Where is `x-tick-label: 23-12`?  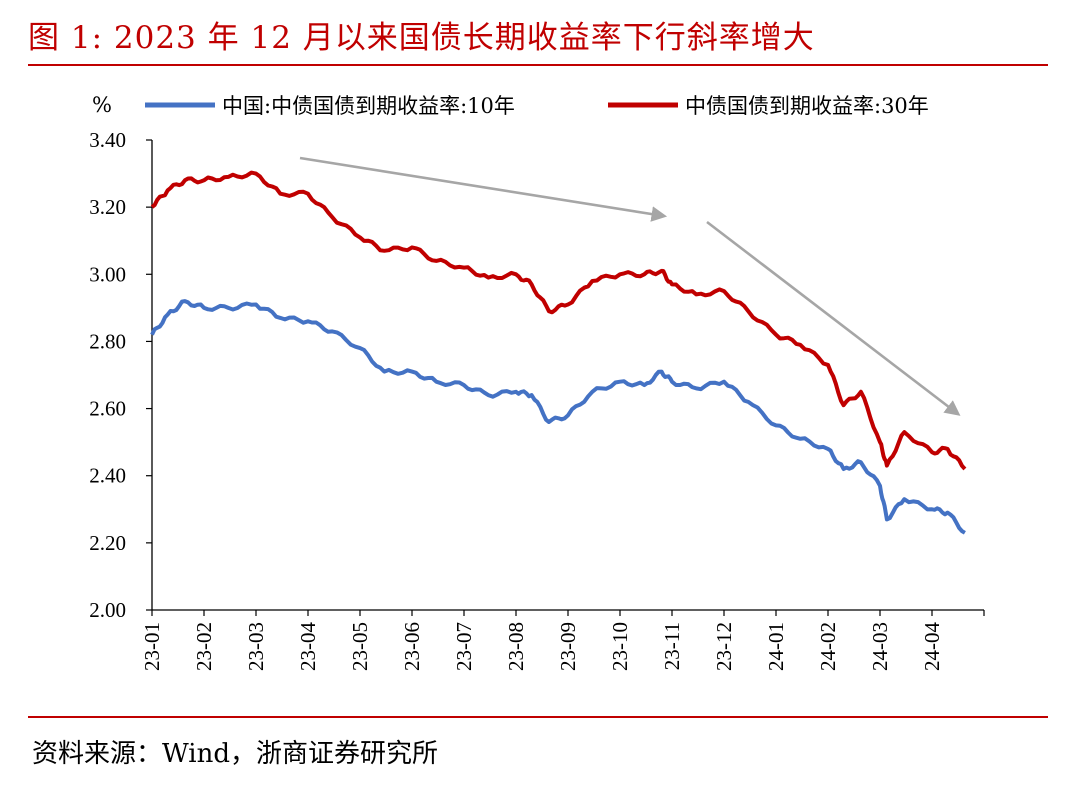
x-tick-label: 23-12 is located at coordinates (724, 646).